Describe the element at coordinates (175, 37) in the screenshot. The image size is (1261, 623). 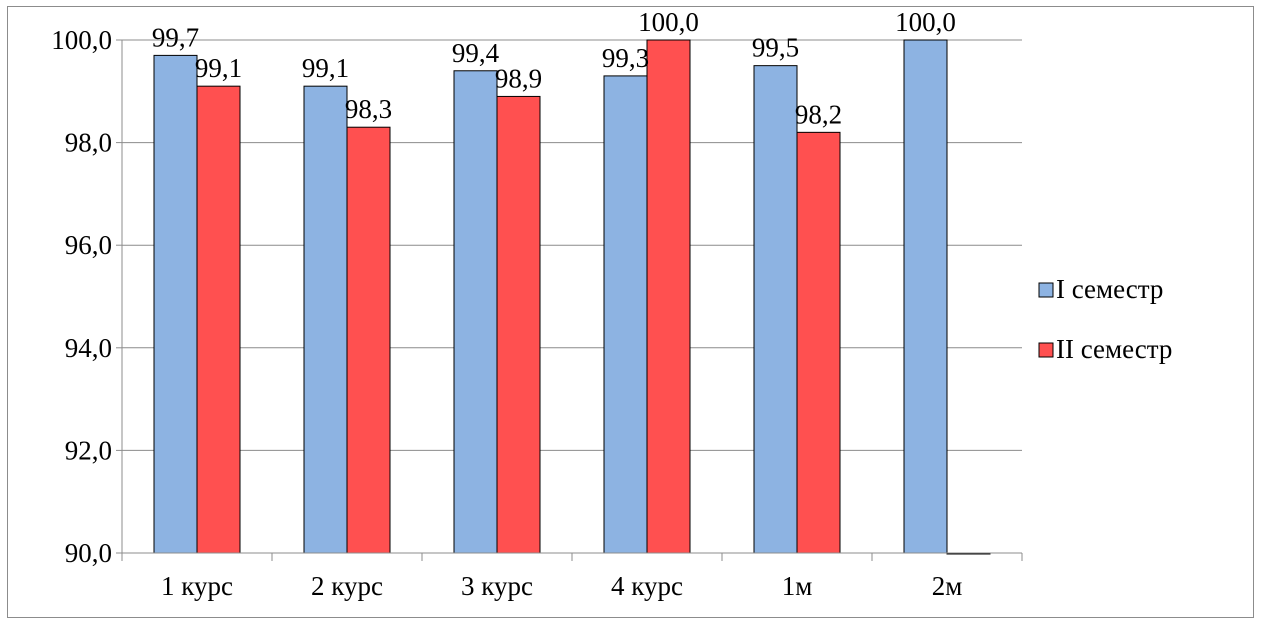
I see `data-label: 99,7` at that location.